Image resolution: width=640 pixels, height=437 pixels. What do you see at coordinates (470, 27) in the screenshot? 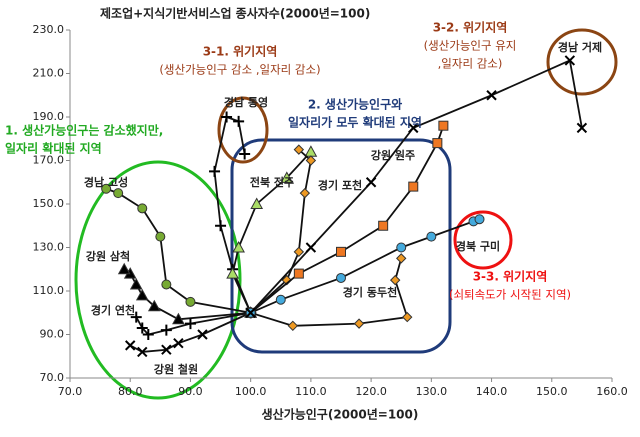
I see `annotation: 3-2. 위기지역` at bounding box center [470, 27].